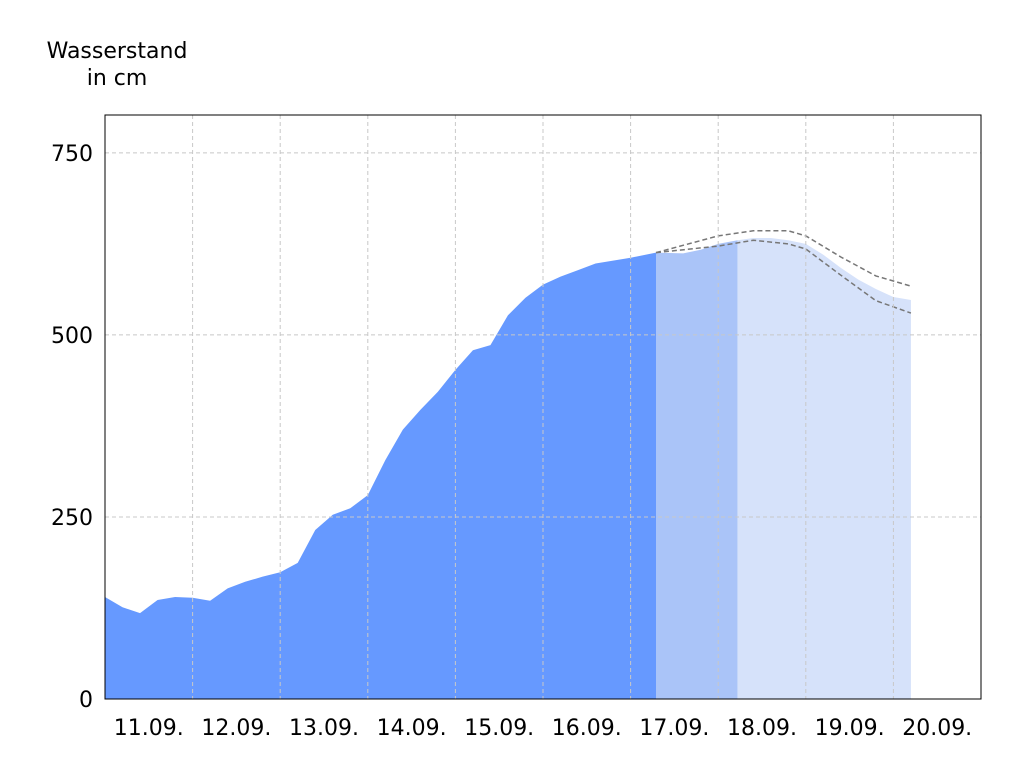  Describe the element at coordinates (72, 336) in the screenshot. I see `y-tick-label: 500` at that location.